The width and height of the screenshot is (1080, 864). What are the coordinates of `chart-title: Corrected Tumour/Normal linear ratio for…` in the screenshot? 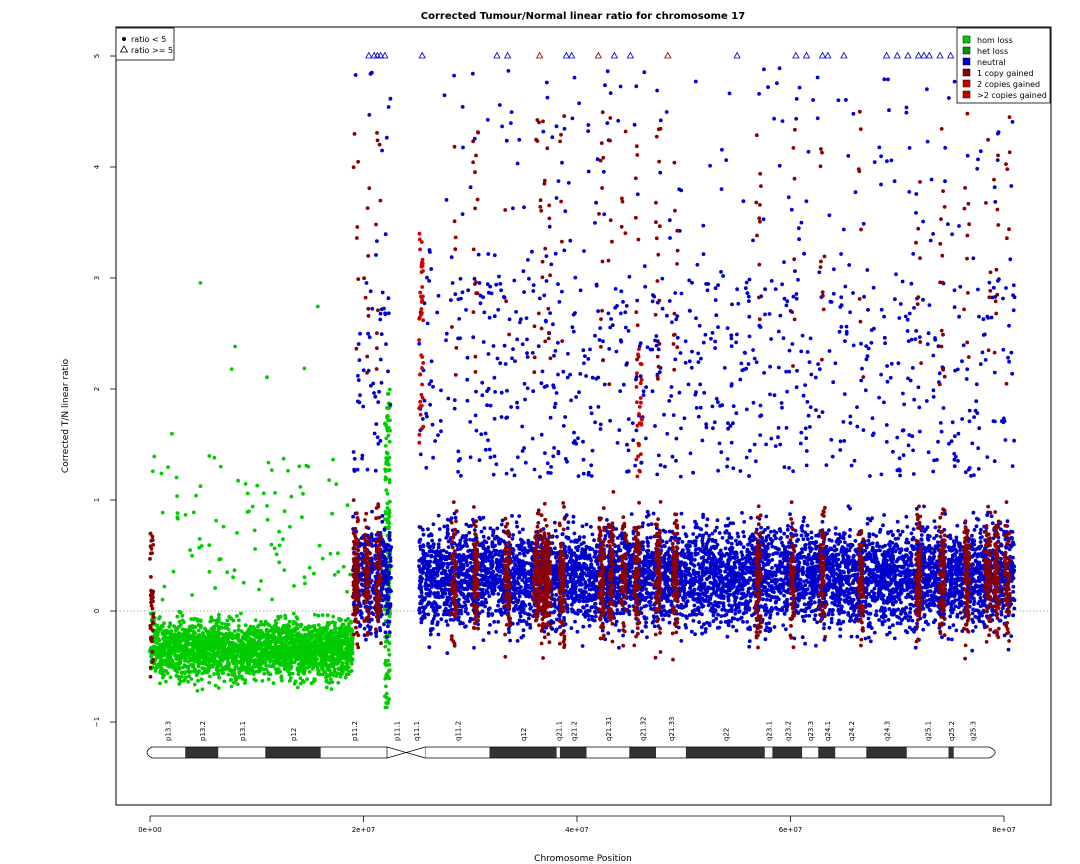 It's located at (583, 16).